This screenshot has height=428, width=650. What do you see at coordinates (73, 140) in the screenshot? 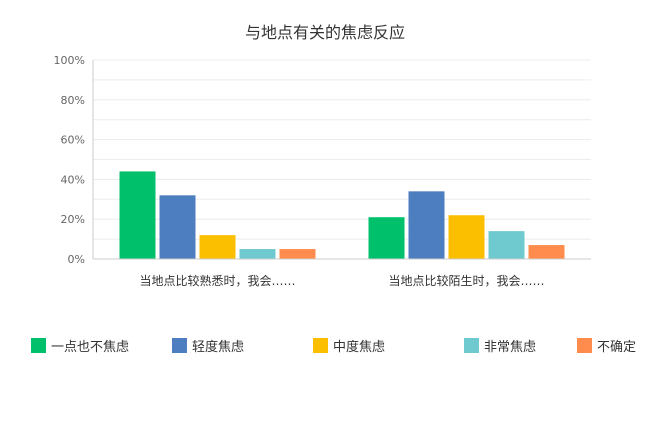
I see `y-tick-label: 60%` at bounding box center [73, 140].